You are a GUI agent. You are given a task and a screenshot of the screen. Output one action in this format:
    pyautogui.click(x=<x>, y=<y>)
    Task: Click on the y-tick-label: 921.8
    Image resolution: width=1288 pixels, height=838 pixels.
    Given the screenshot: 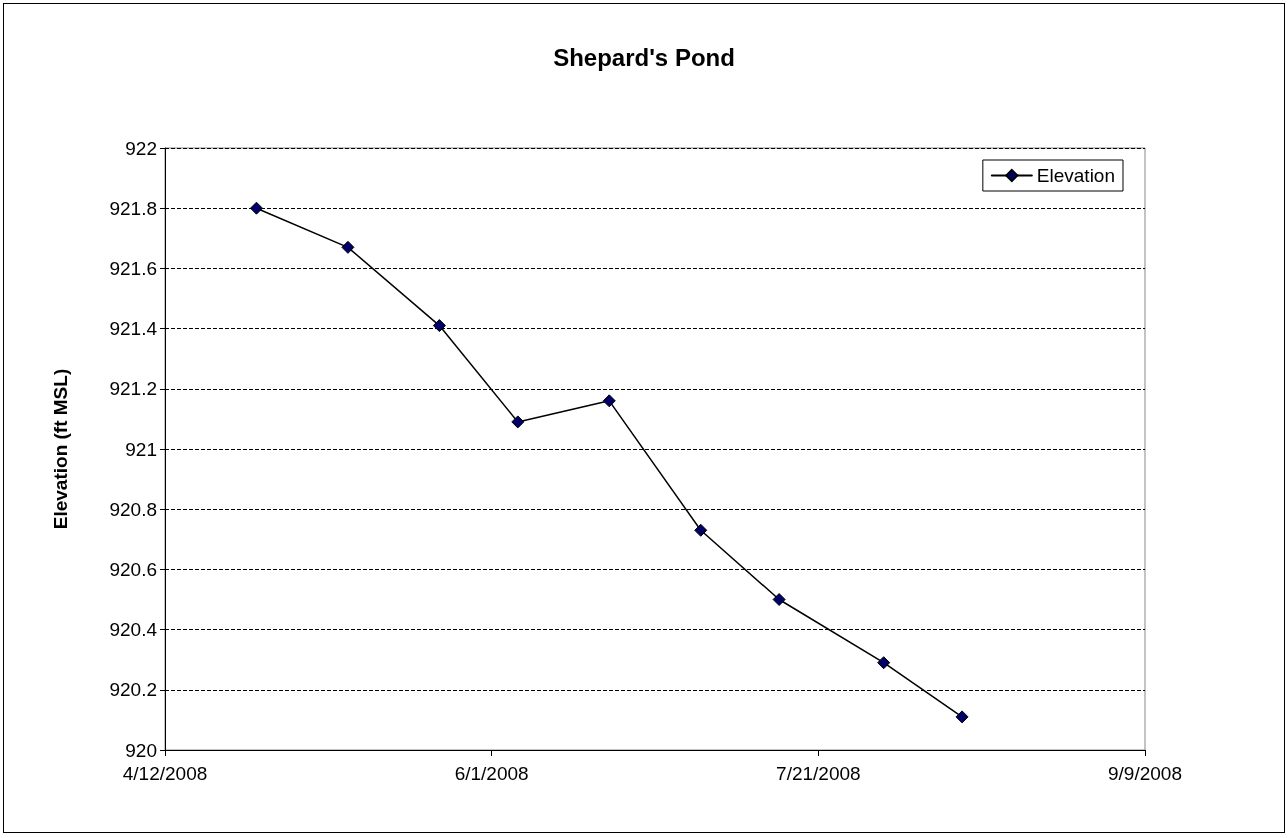 What is the action you would take?
    pyautogui.click(x=133, y=208)
    